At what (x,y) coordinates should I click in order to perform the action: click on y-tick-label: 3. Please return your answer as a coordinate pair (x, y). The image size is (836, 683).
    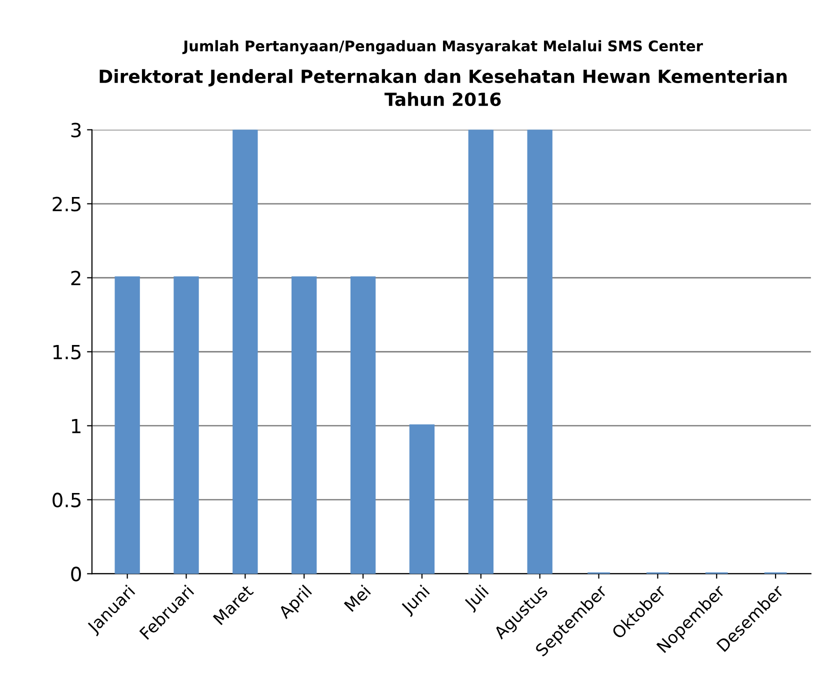
    Looking at the image, I should click on (76, 130).